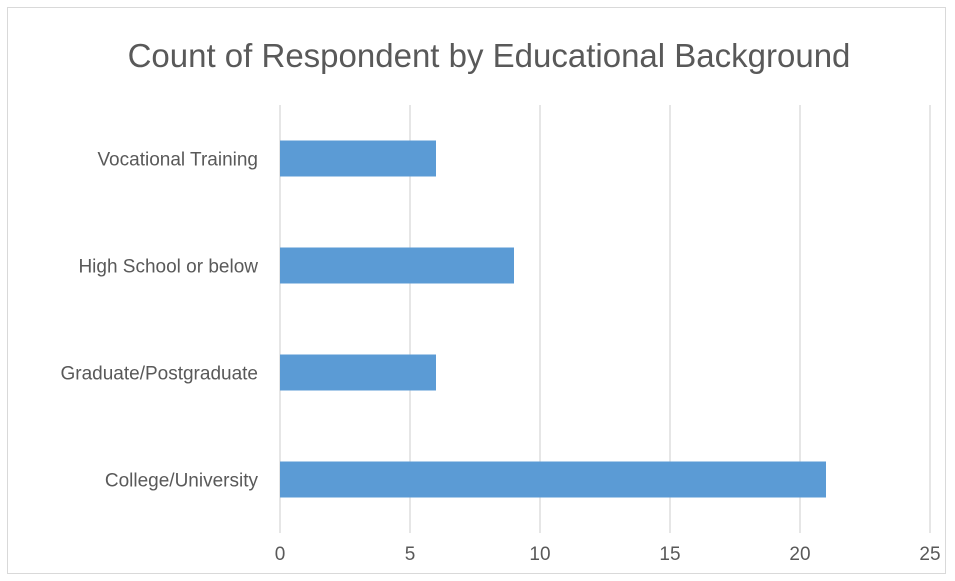 The image size is (955, 581). What do you see at coordinates (608, 554) in the screenshot?
I see `x-tick-labels: 0 5 10 15 20 25` at bounding box center [608, 554].